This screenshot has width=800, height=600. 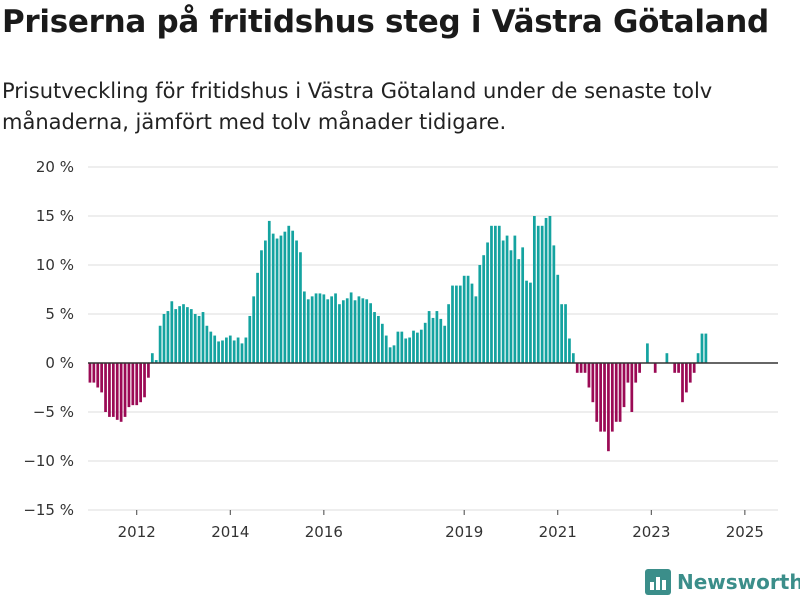 What do you see at coordinates (772, 2) in the screenshot?
I see `annotation: 3 %` at bounding box center [772, 2].